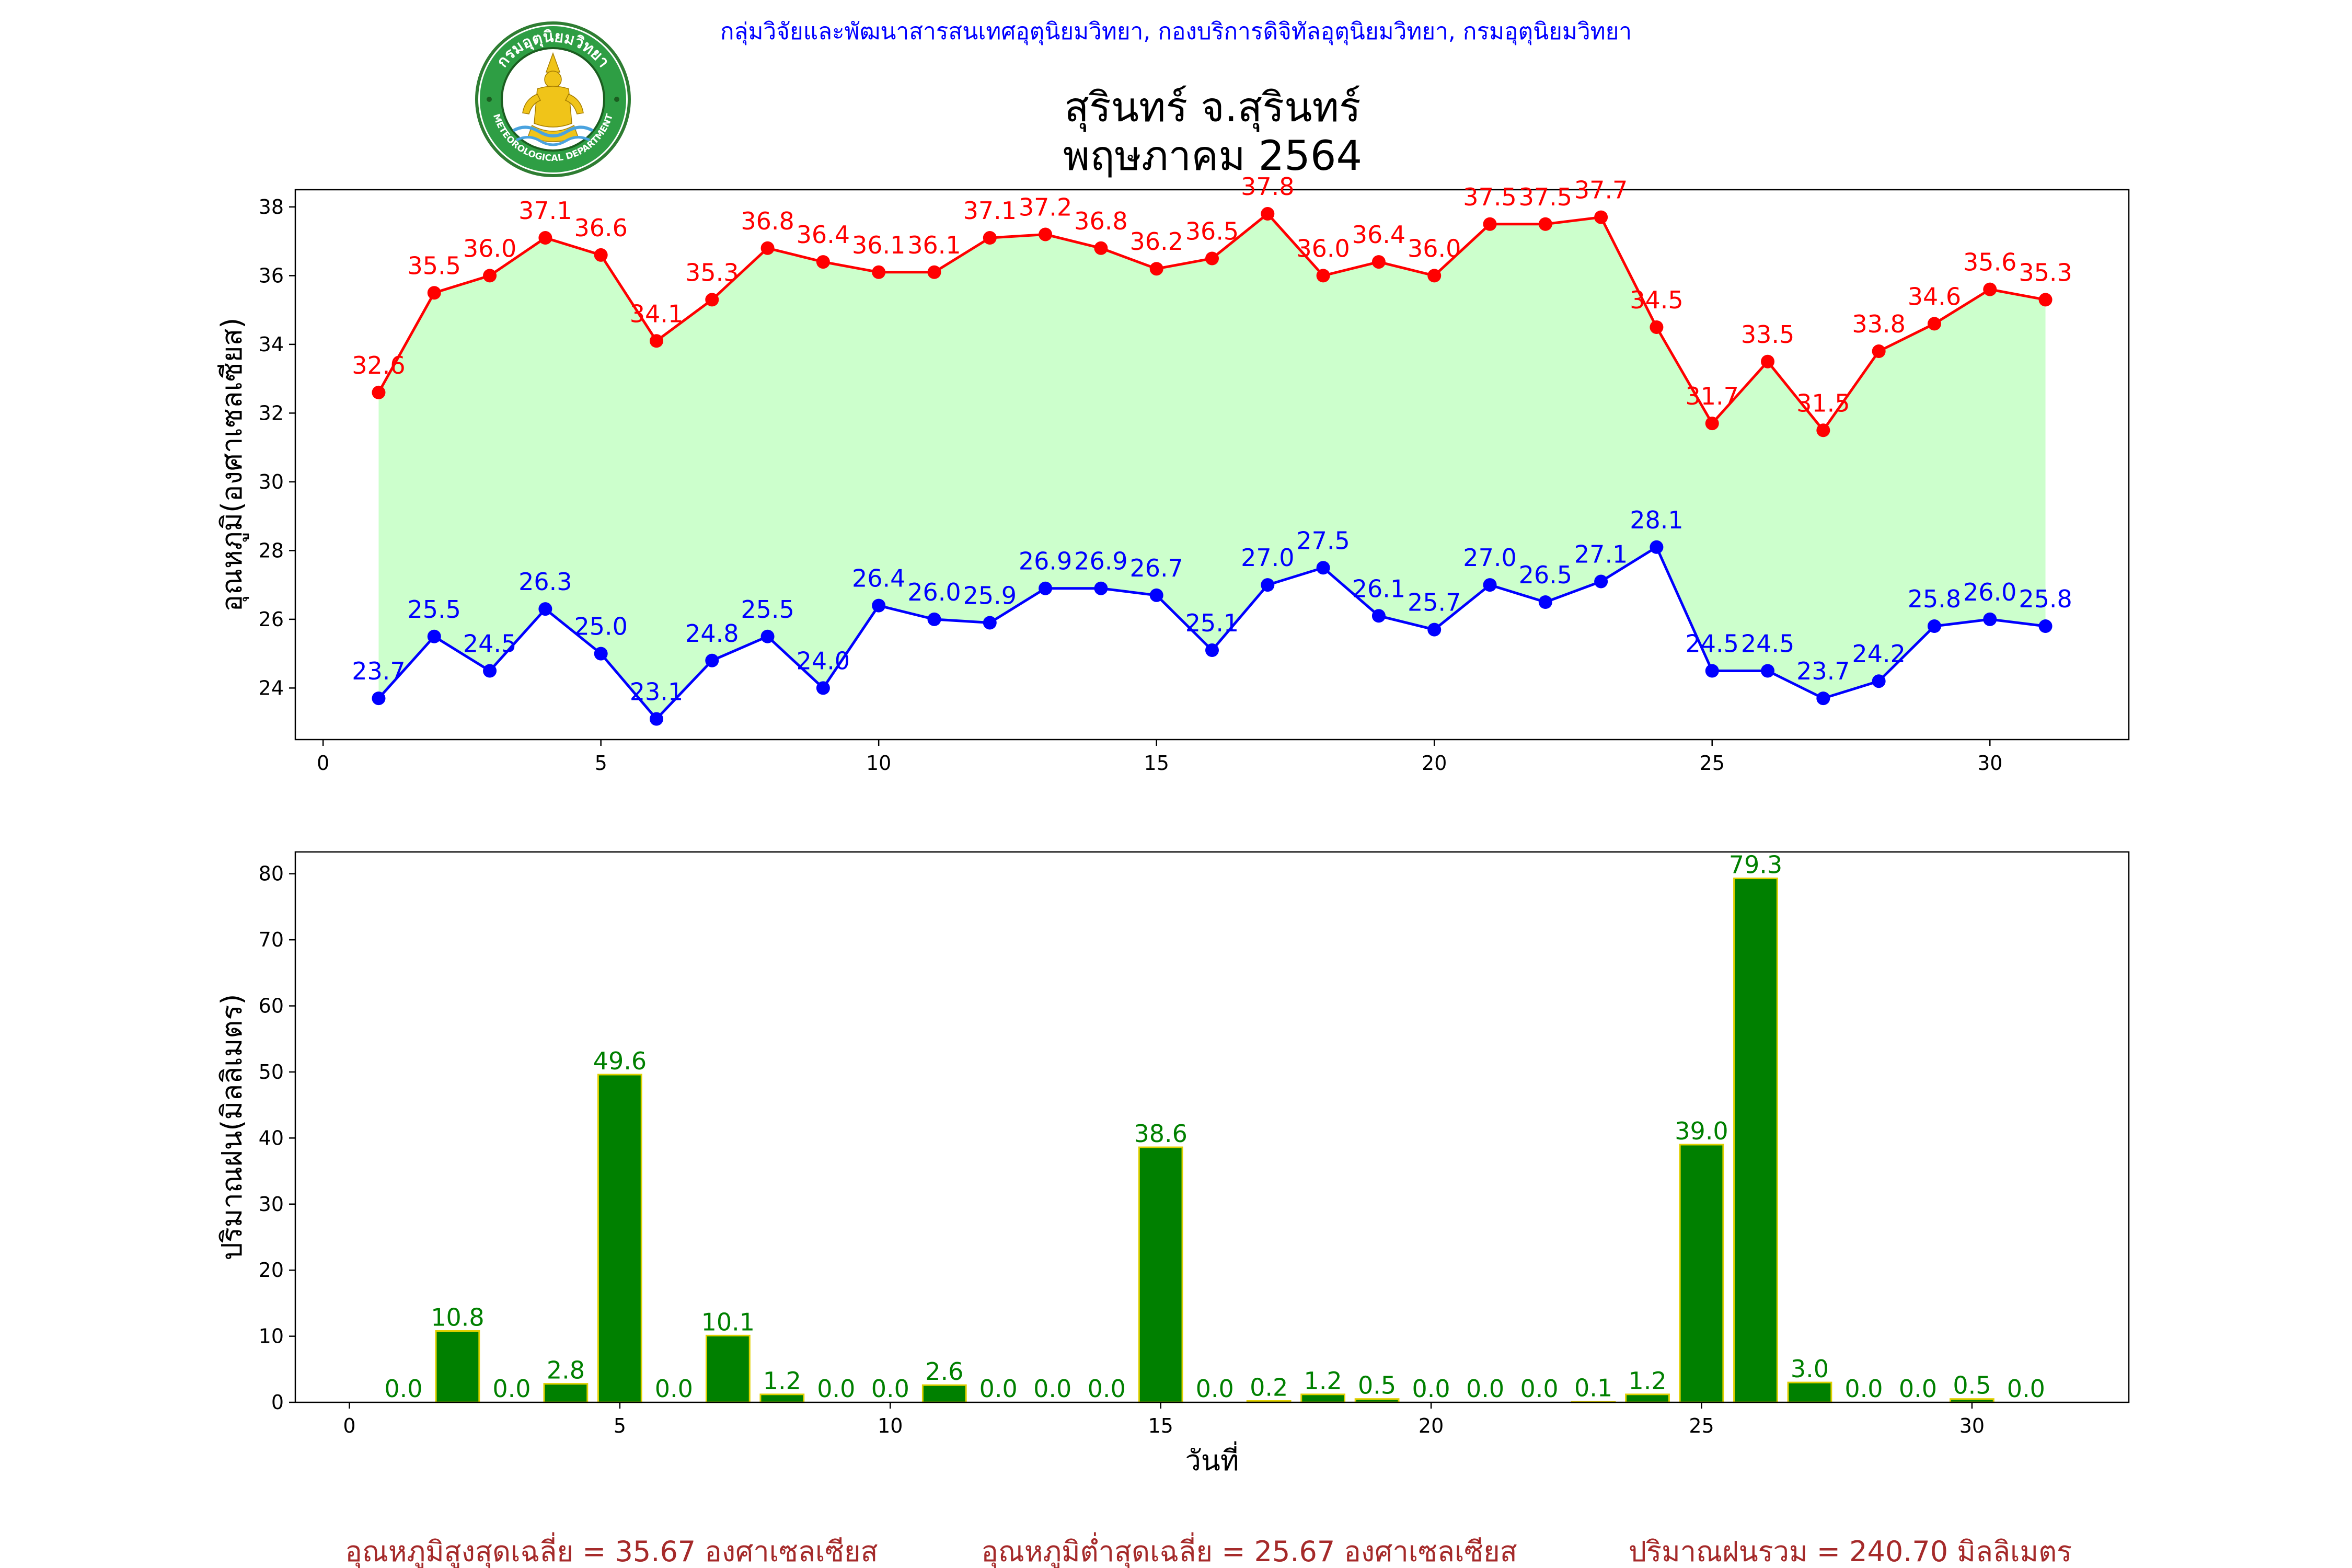 The height and width of the screenshot is (1568, 2352). What do you see at coordinates (545, 211) in the screenshot?
I see `max-temperature-label: 37.1` at bounding box center [545, 211].